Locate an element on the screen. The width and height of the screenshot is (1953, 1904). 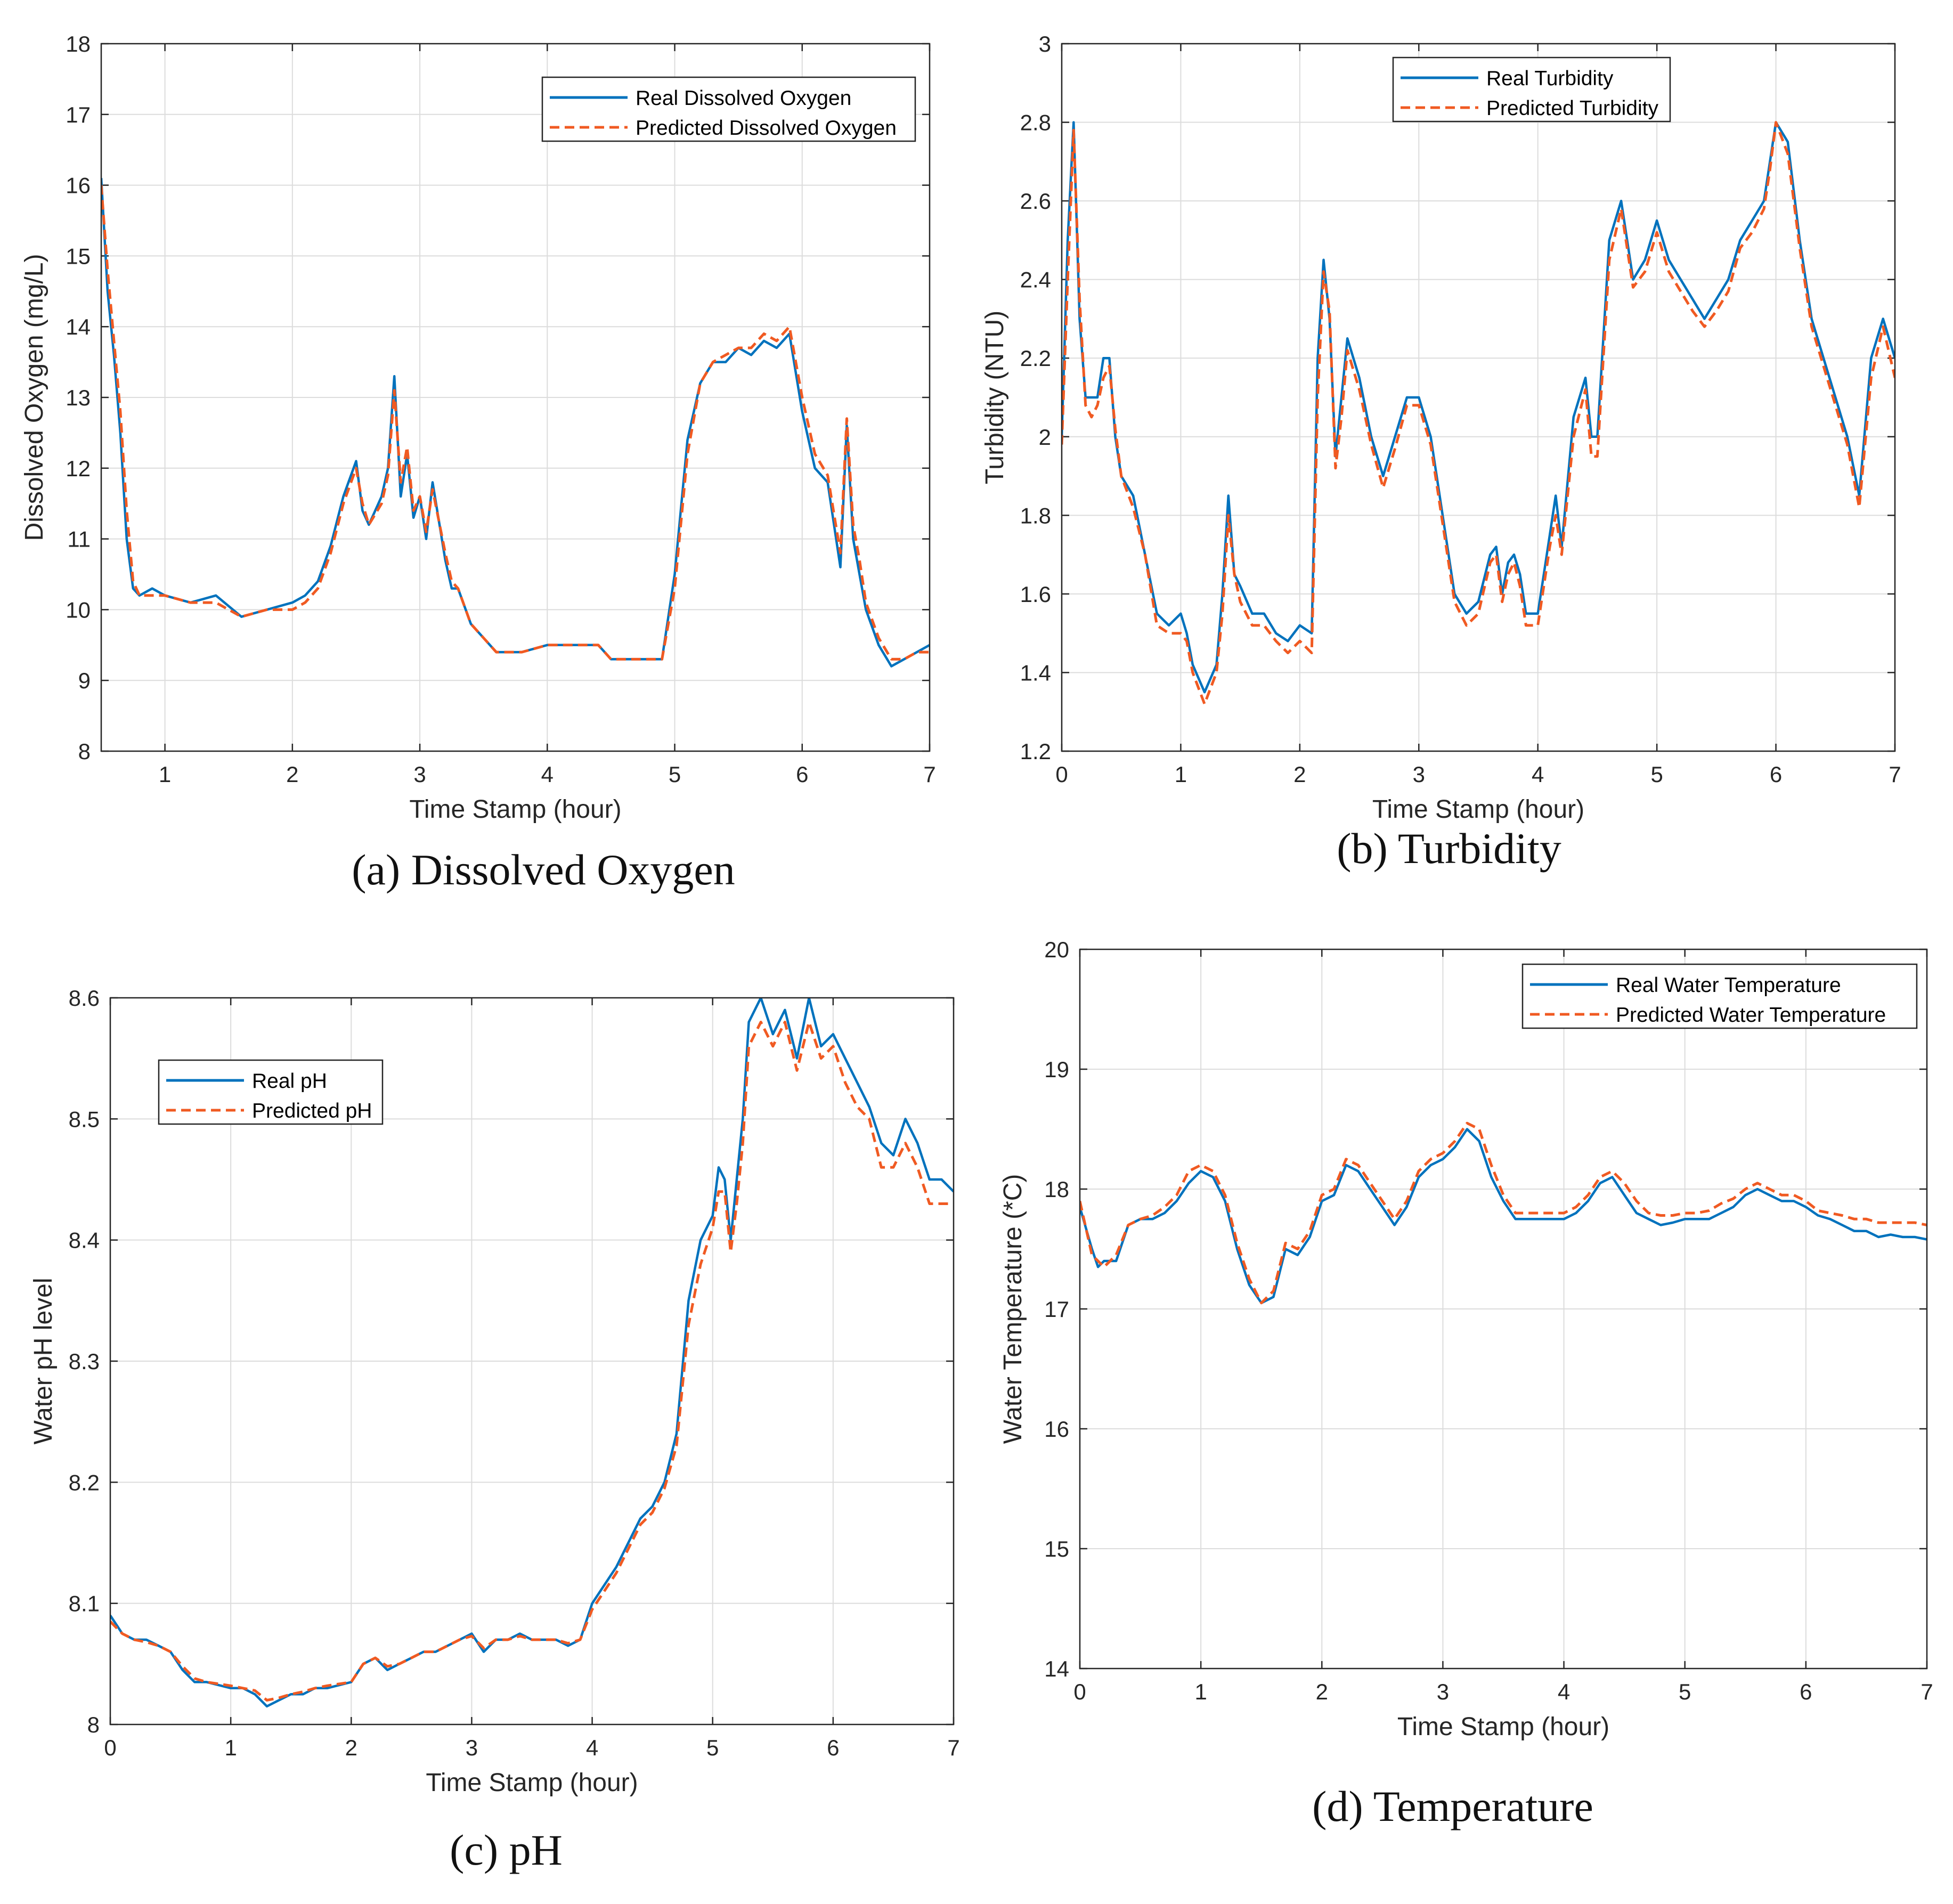
legend-label: Real Turbidity is located at coordinates (1550, 79).